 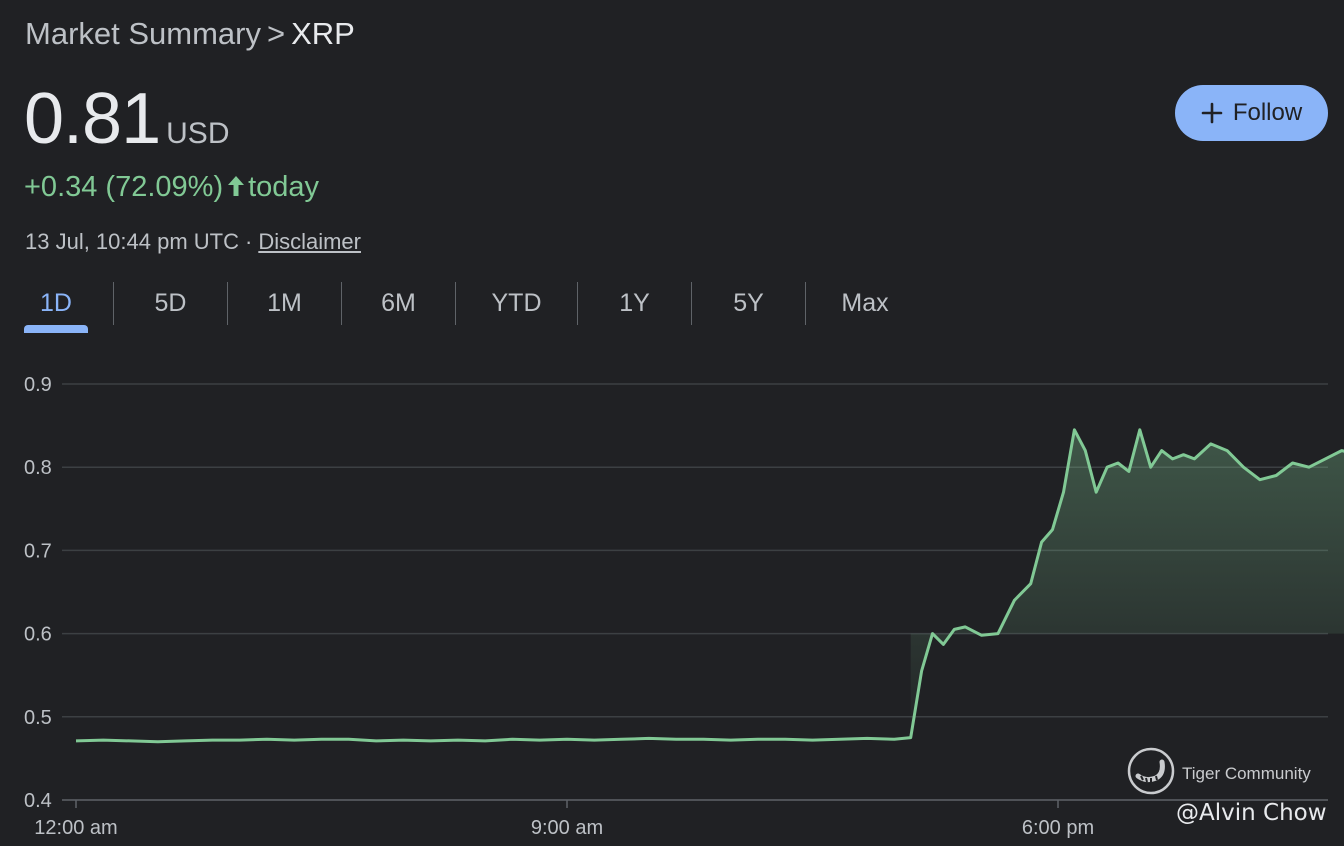 I want to click on y-tick-label: 0.9, so click(x=38, y=385).